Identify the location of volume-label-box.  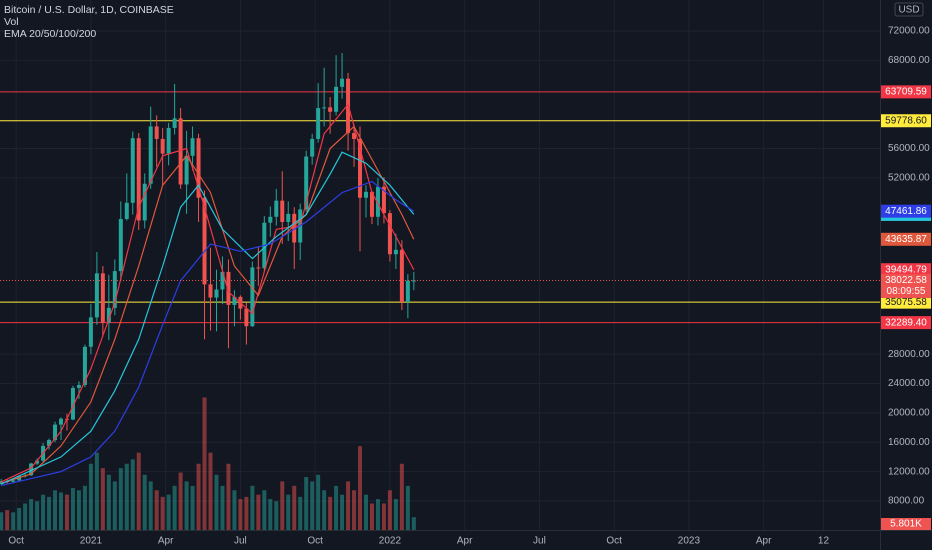
(906, 524).